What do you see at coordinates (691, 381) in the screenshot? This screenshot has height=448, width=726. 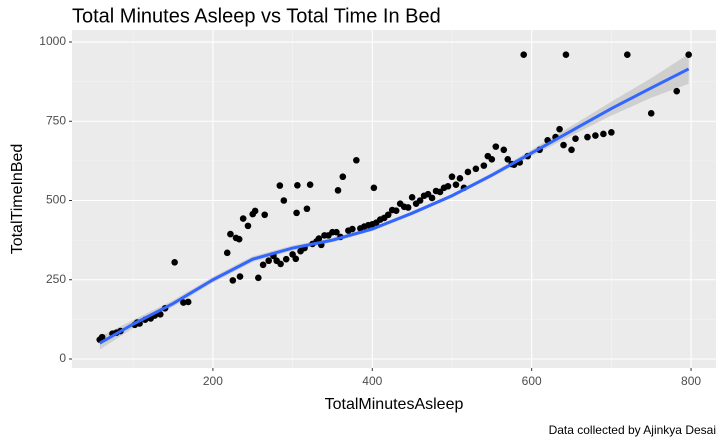 I see `x-tick-label: 800` at bounding box center [691, 381].